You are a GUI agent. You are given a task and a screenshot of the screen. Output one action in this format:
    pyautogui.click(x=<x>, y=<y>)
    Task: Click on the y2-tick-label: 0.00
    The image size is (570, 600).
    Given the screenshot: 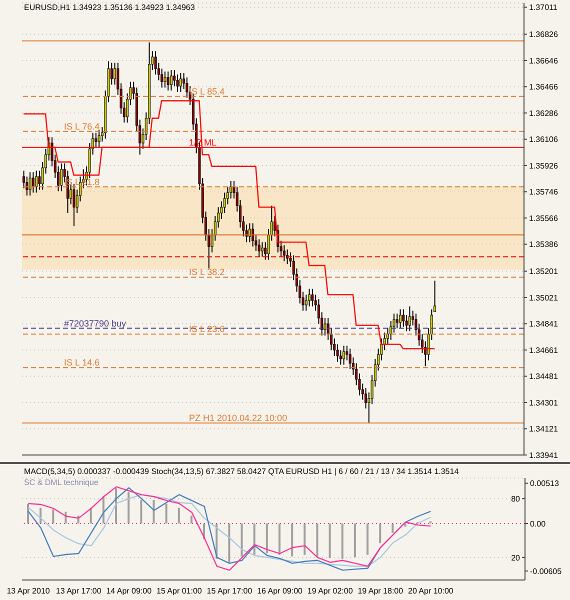 What is the action you would take?
    pyautogui.click(x=538, y=523)
    